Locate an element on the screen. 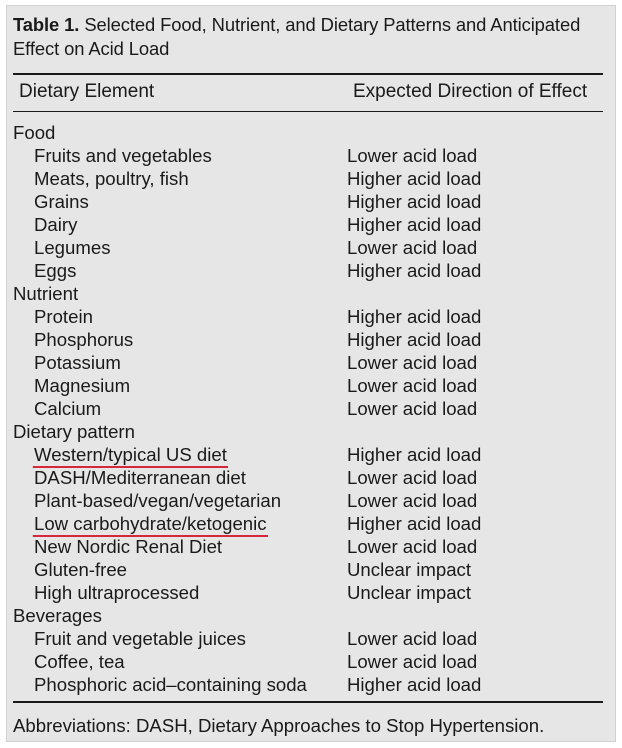 The width and height of the screenshot is (622, 748). dietary-element-cell: Meats, poultry, fish is located at coordinates (111, 178).